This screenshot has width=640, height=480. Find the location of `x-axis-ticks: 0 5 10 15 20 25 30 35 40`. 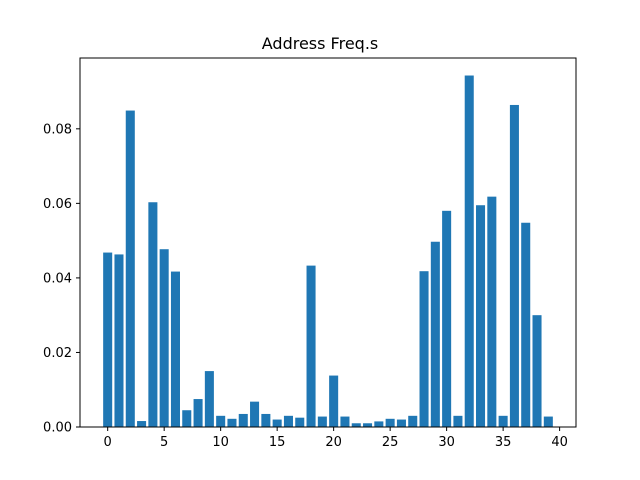

x-axis-ticks: 0 5 10 15 20 25 30 35 40 is located at coordinates (336, 438).